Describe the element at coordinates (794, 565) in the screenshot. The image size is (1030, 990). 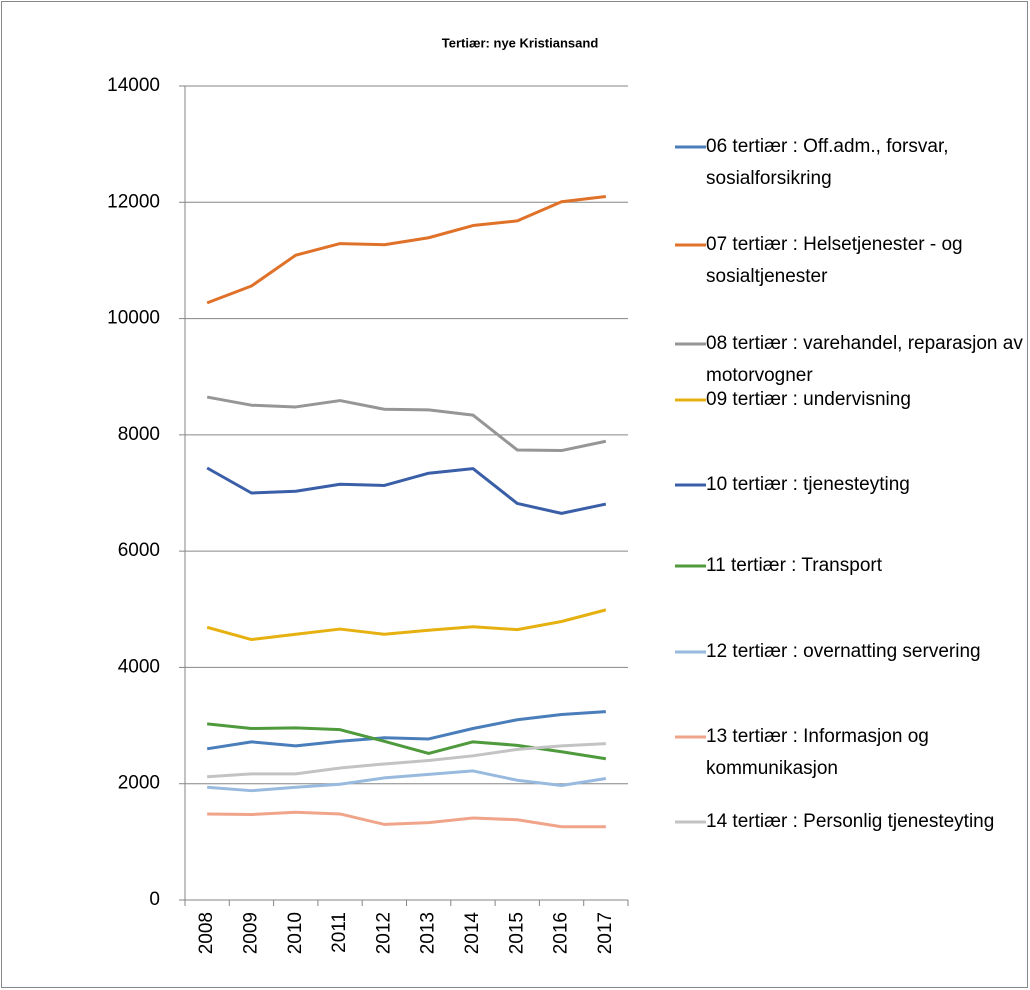
I see `legend-label: 11 tertiær : Transport` at that location.